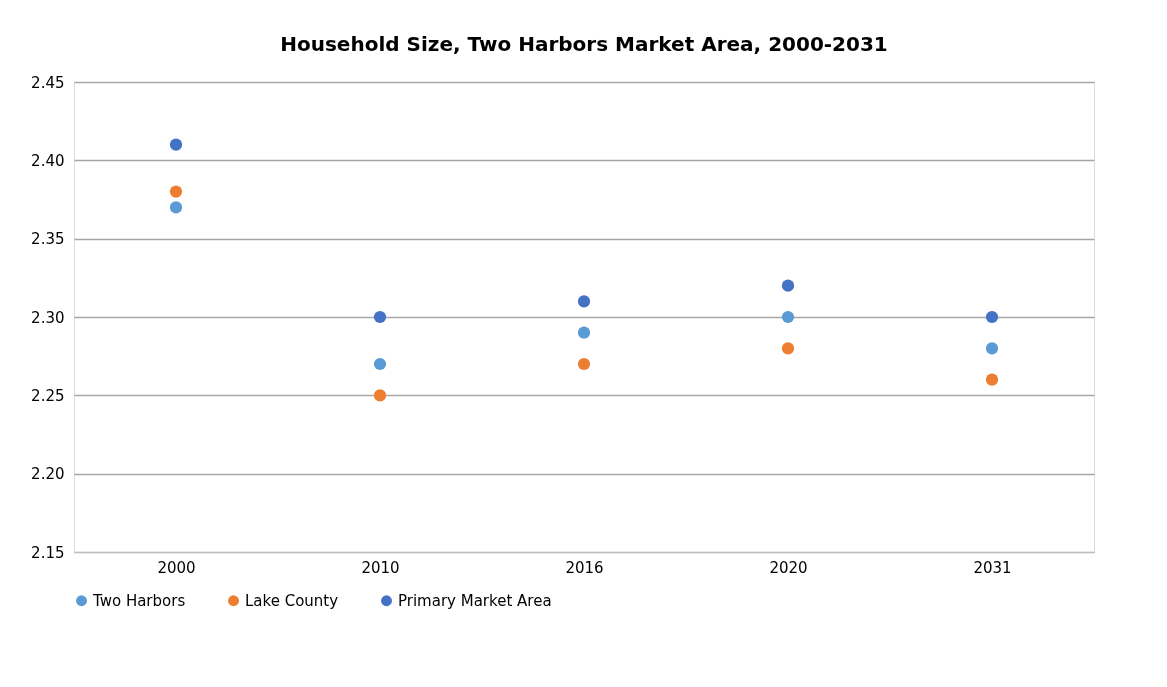  What do you see at coordinates (139, 600) in the screenshot?
I see `legend-label: Two Harbors` at bounding box center [139, 600].